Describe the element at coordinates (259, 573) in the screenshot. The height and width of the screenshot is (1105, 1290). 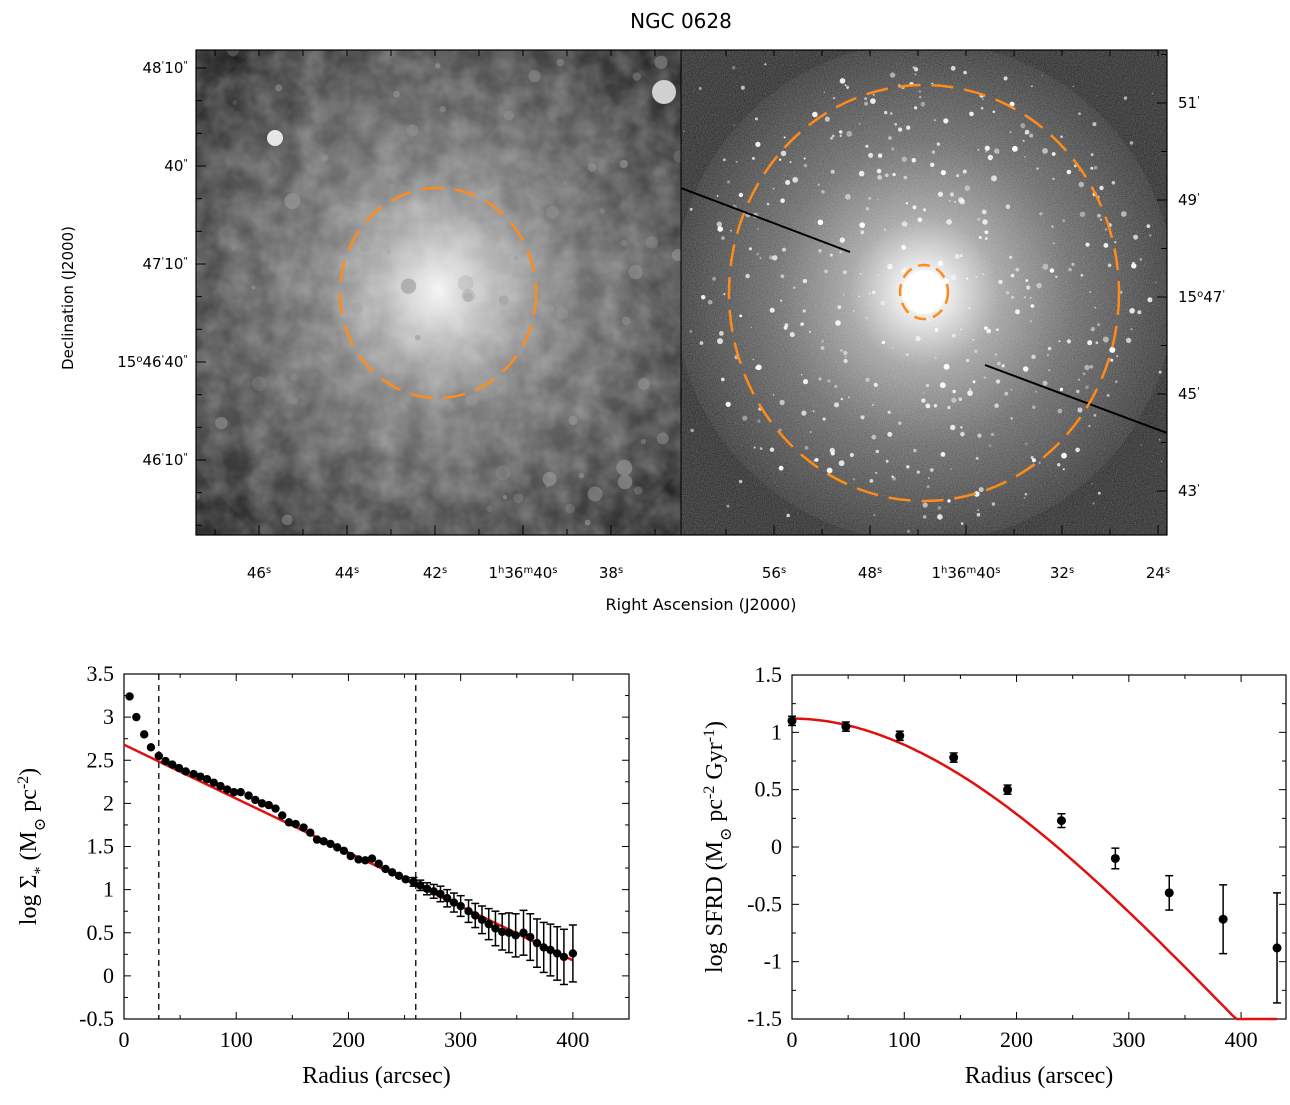
I see `left-ra-tick-label: 46s` at that location.